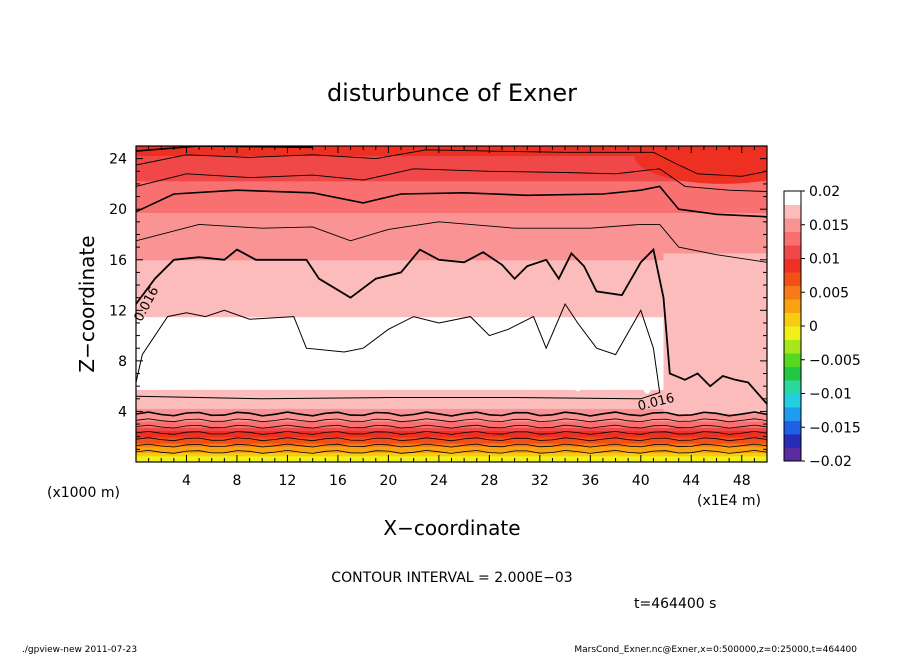 The width and height of the screenshot is (904, 658). Describe the element at coordinates (830, 462) in the screenshot. I see `colorbar-label: −0.02` at that location.